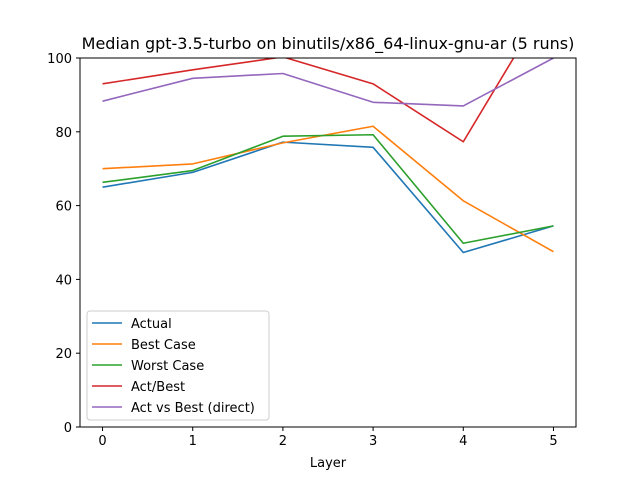 The width and height of the screenshot is (640, 480). Describe the element at coordinates (283, 441) in the screenshot. I see `x-tick-label: 2` at that location.